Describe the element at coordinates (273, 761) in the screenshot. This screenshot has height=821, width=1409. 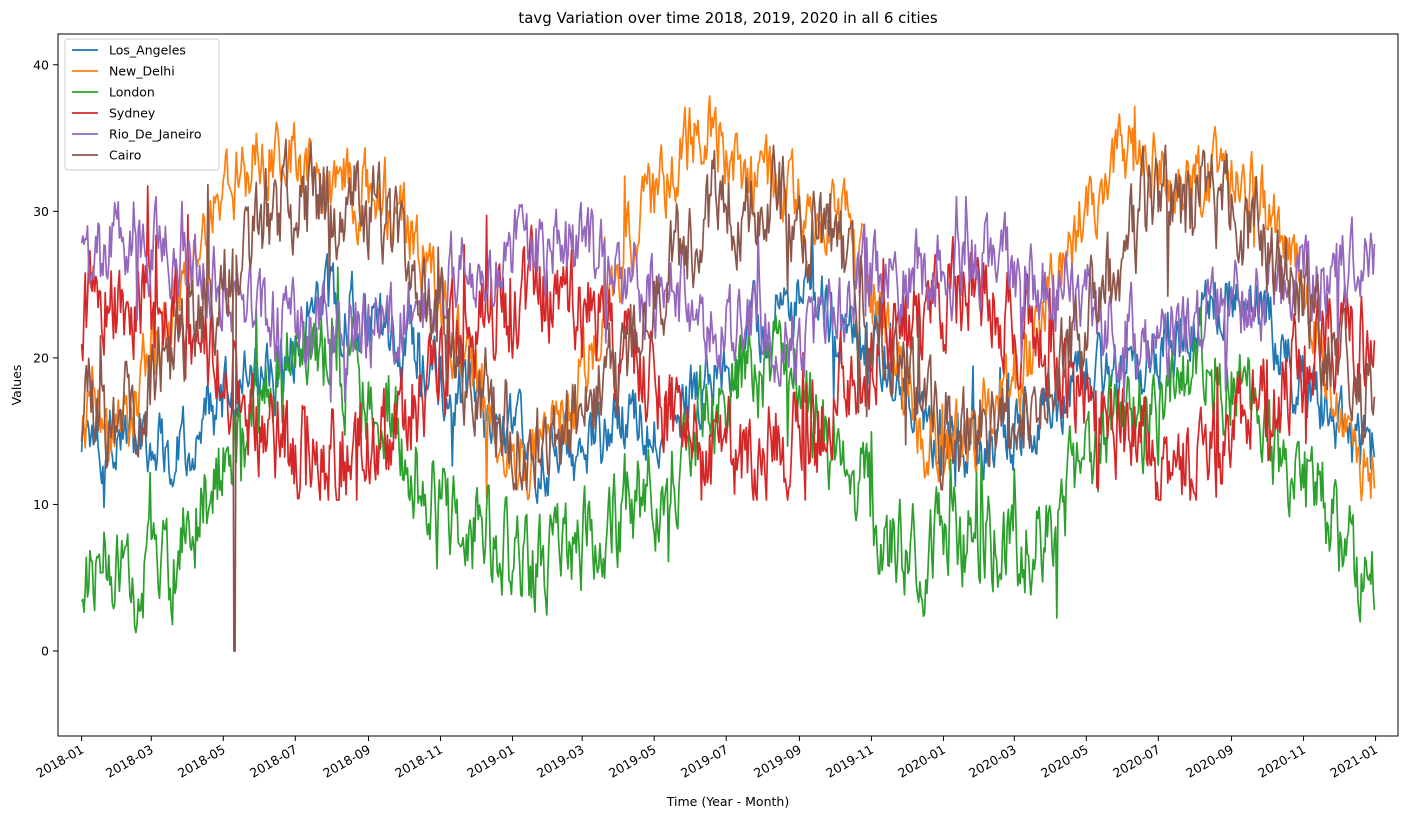
I see `x-tick-label: 2018-07` at that location.